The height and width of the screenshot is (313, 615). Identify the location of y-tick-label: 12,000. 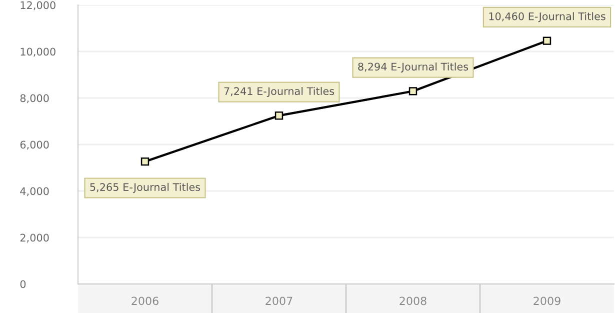
(38, 5).